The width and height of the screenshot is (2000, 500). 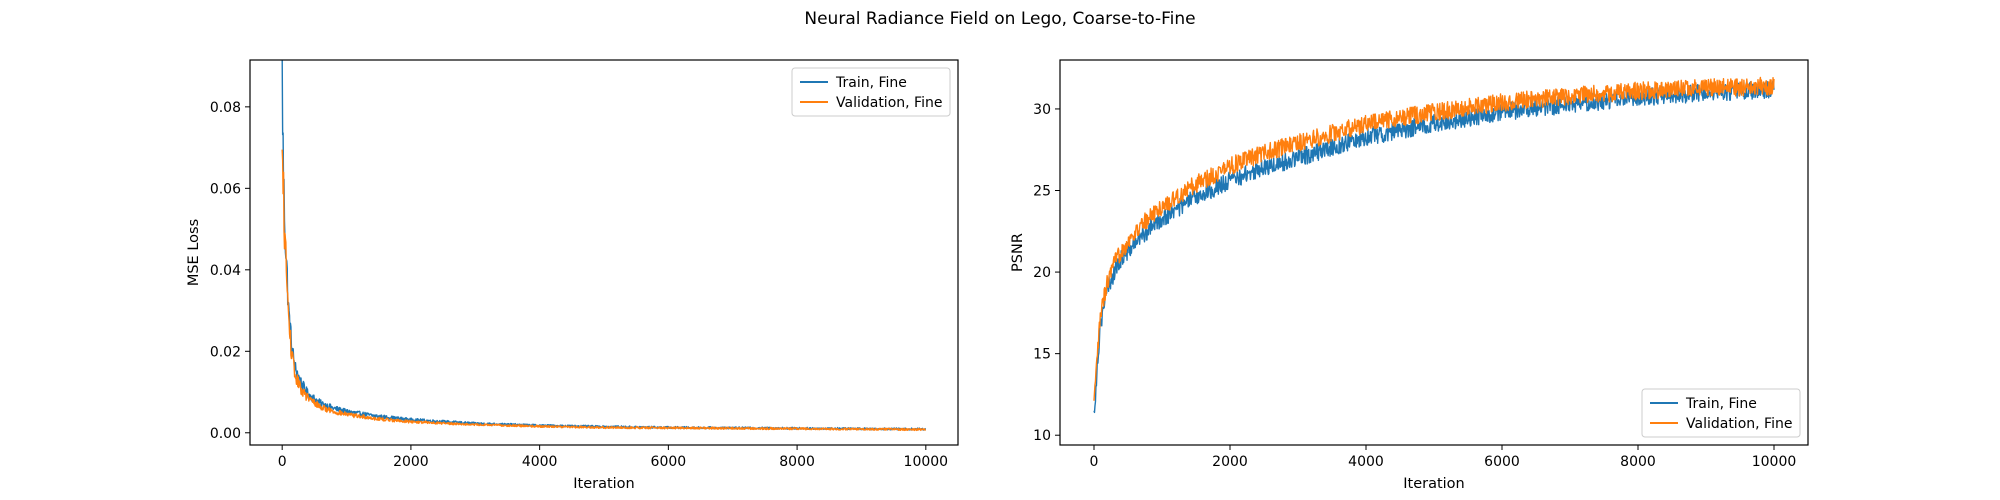 What do you see at coordinates (1042, 110) in the screenshot?
I see `psnr-y-tick-label: 30` at bounding box center [1042, 110].